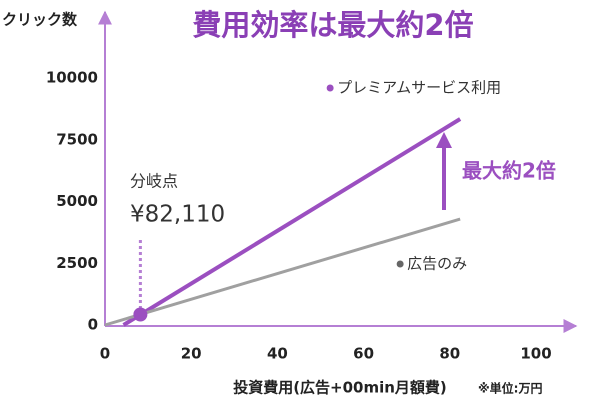 The height and width of the screenshot is (407, 592). Describe the element at coordinates (191, 354) in the screenshot. I see `x-tick-label: 20` at that location.